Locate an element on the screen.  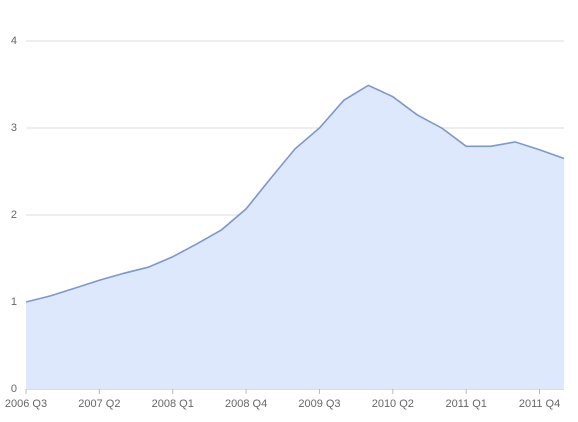
y-tick-label: 3 is located at coordinates (14, 128).